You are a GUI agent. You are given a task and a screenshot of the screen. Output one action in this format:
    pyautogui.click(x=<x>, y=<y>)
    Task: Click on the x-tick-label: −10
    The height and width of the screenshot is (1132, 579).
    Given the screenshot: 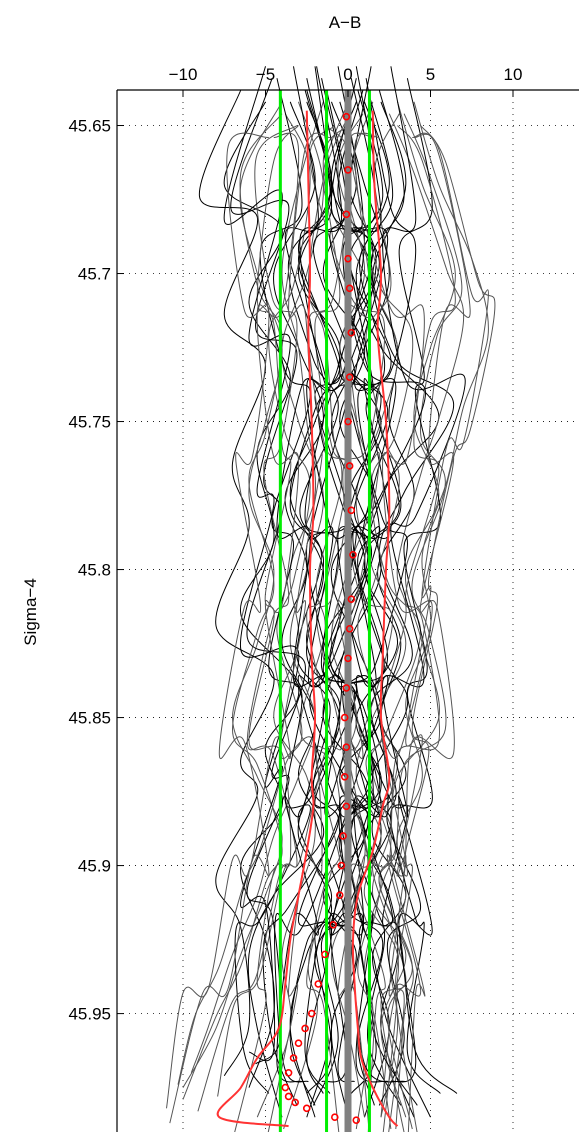 What is the action you would take?
    pyautogui.click(x=183, y=74)
    